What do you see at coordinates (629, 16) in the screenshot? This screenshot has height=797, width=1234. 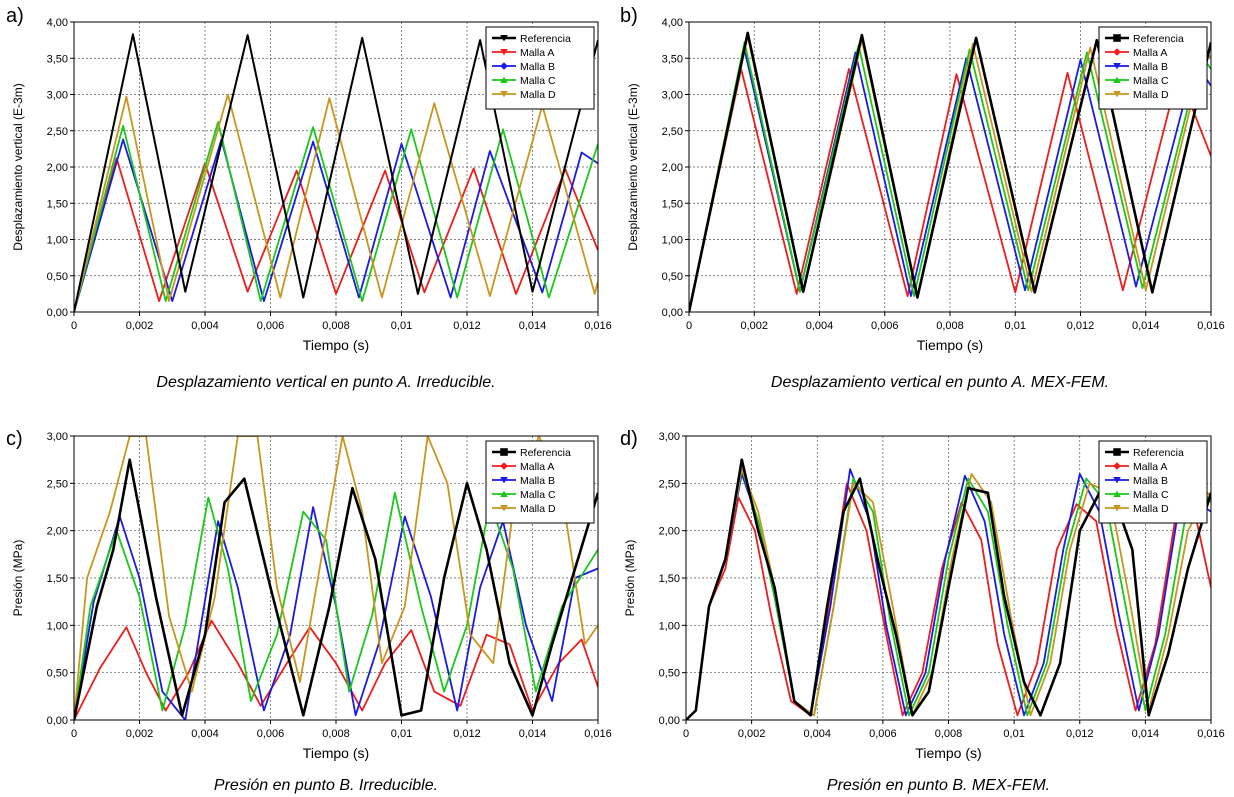 I see `panel-label: b)` at bounding box center [629, 16].